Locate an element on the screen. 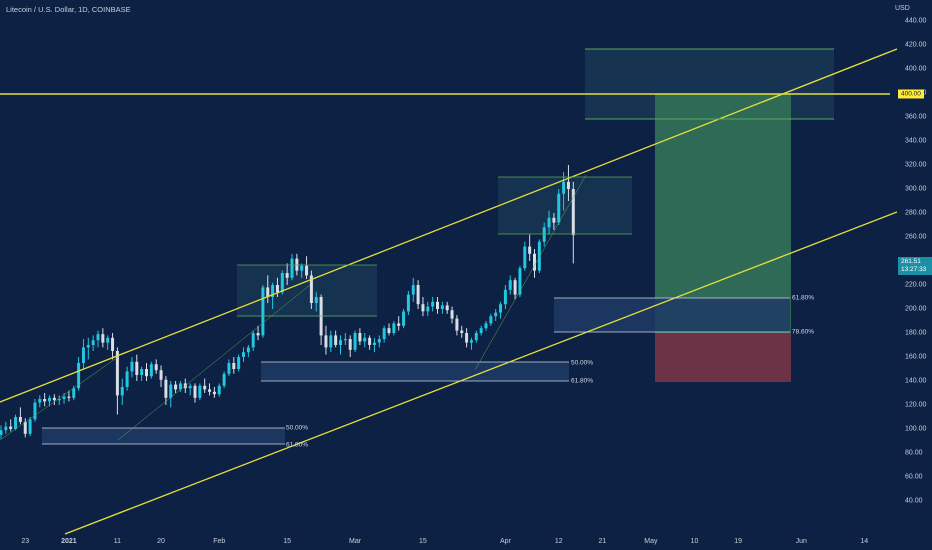 The width and height of the screenshot is (932, 550). y-tick-label: 360.00 is located at coordinates (916, 117).